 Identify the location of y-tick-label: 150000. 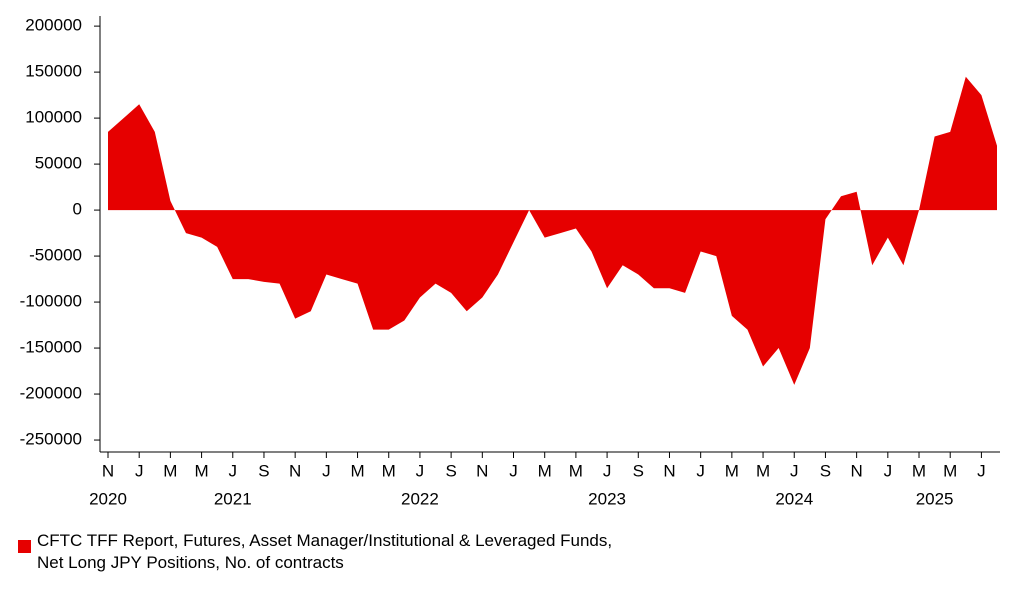
(53, 71).